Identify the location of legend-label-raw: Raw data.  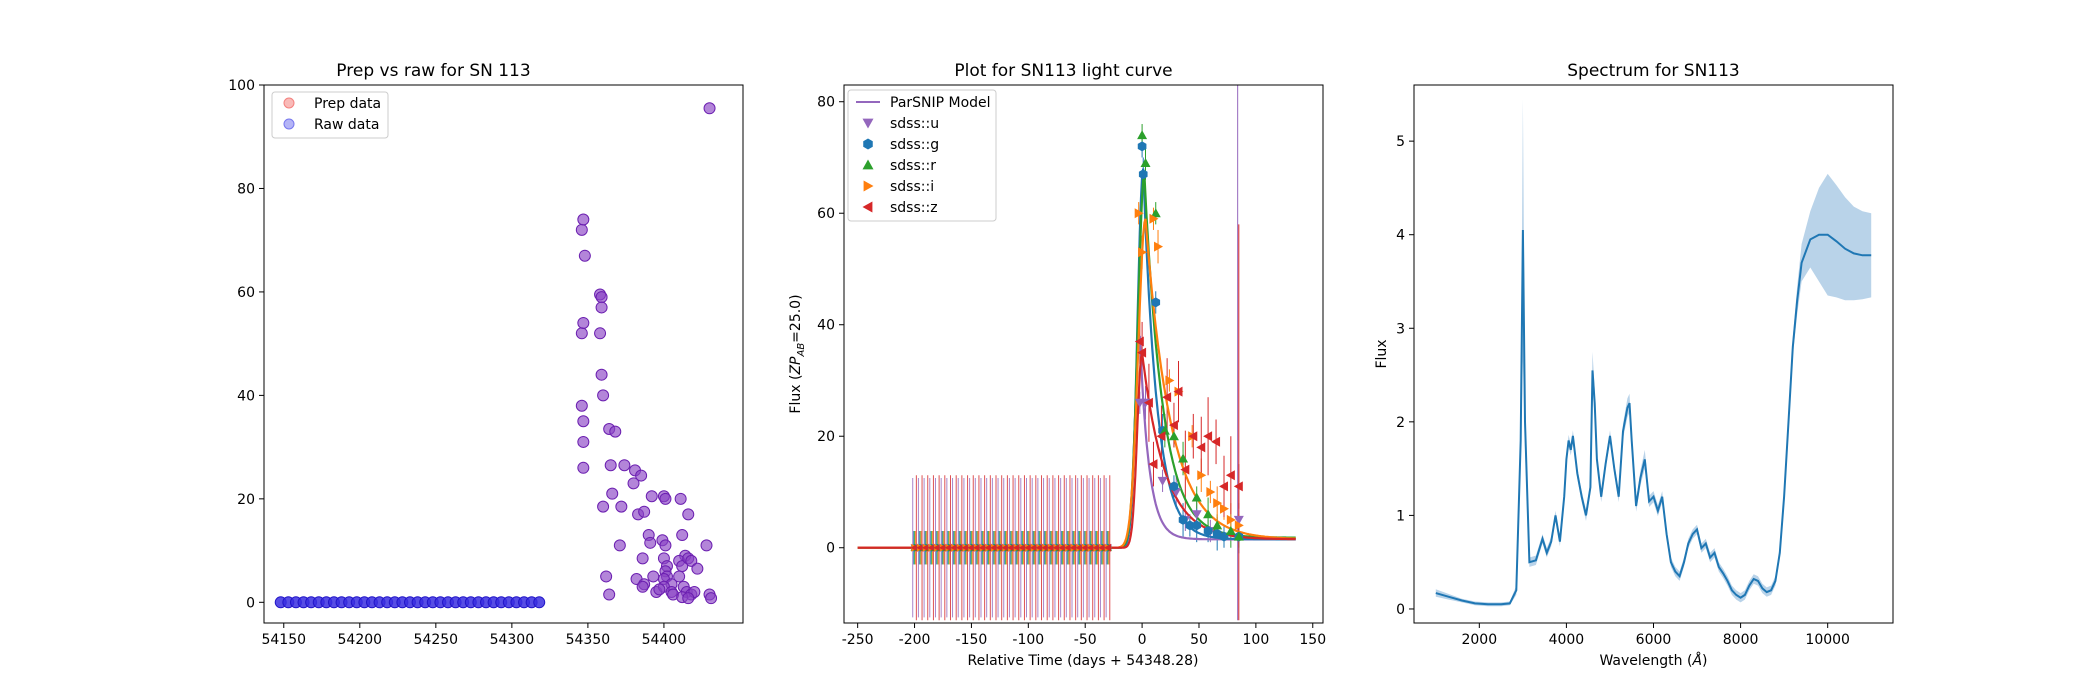
(346, 125).